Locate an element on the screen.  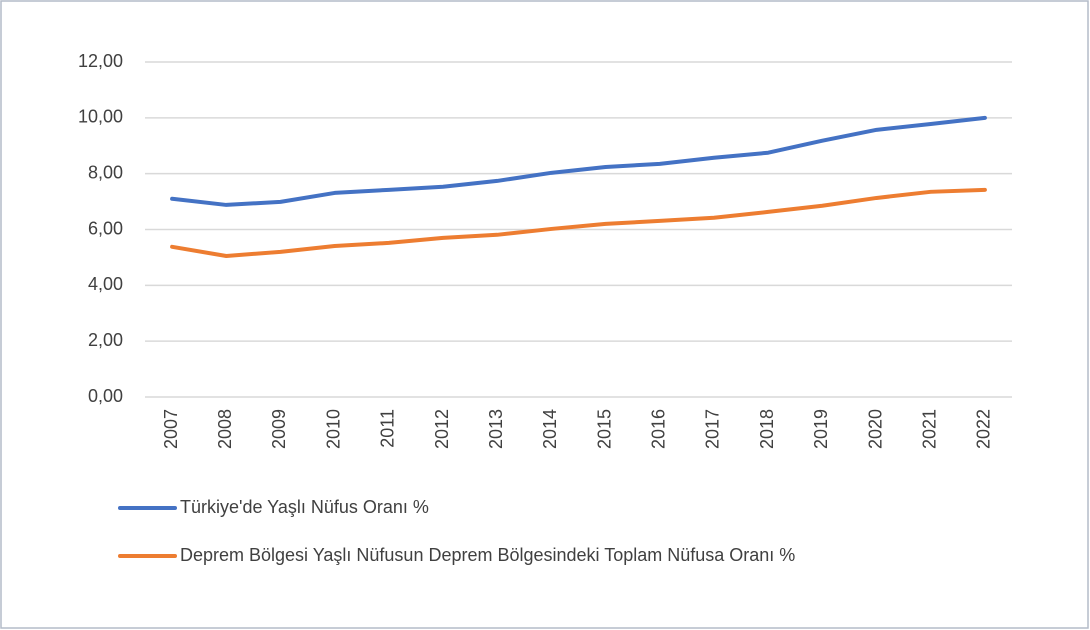
x-tick-label: 2015 is located at coordinates (604, 429).